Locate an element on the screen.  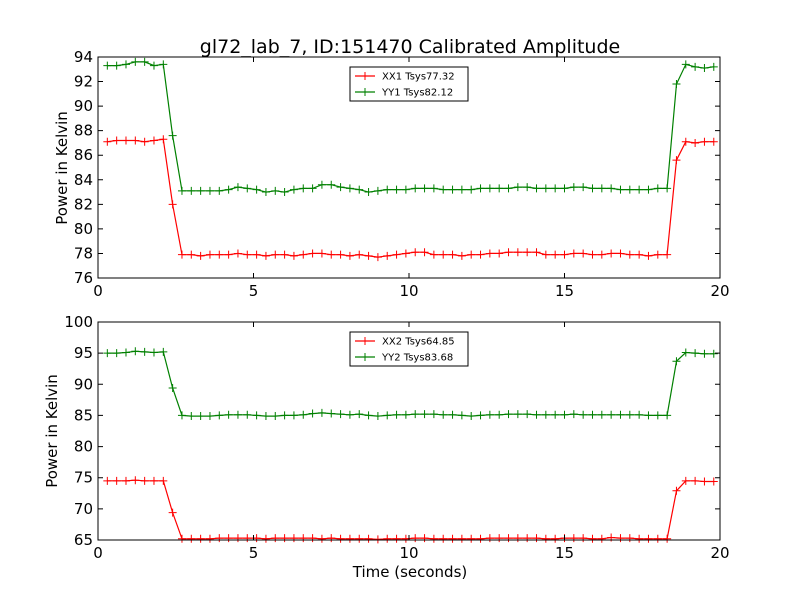
x-tick-label-1-2: 10 is located at coordinates (408, 553).